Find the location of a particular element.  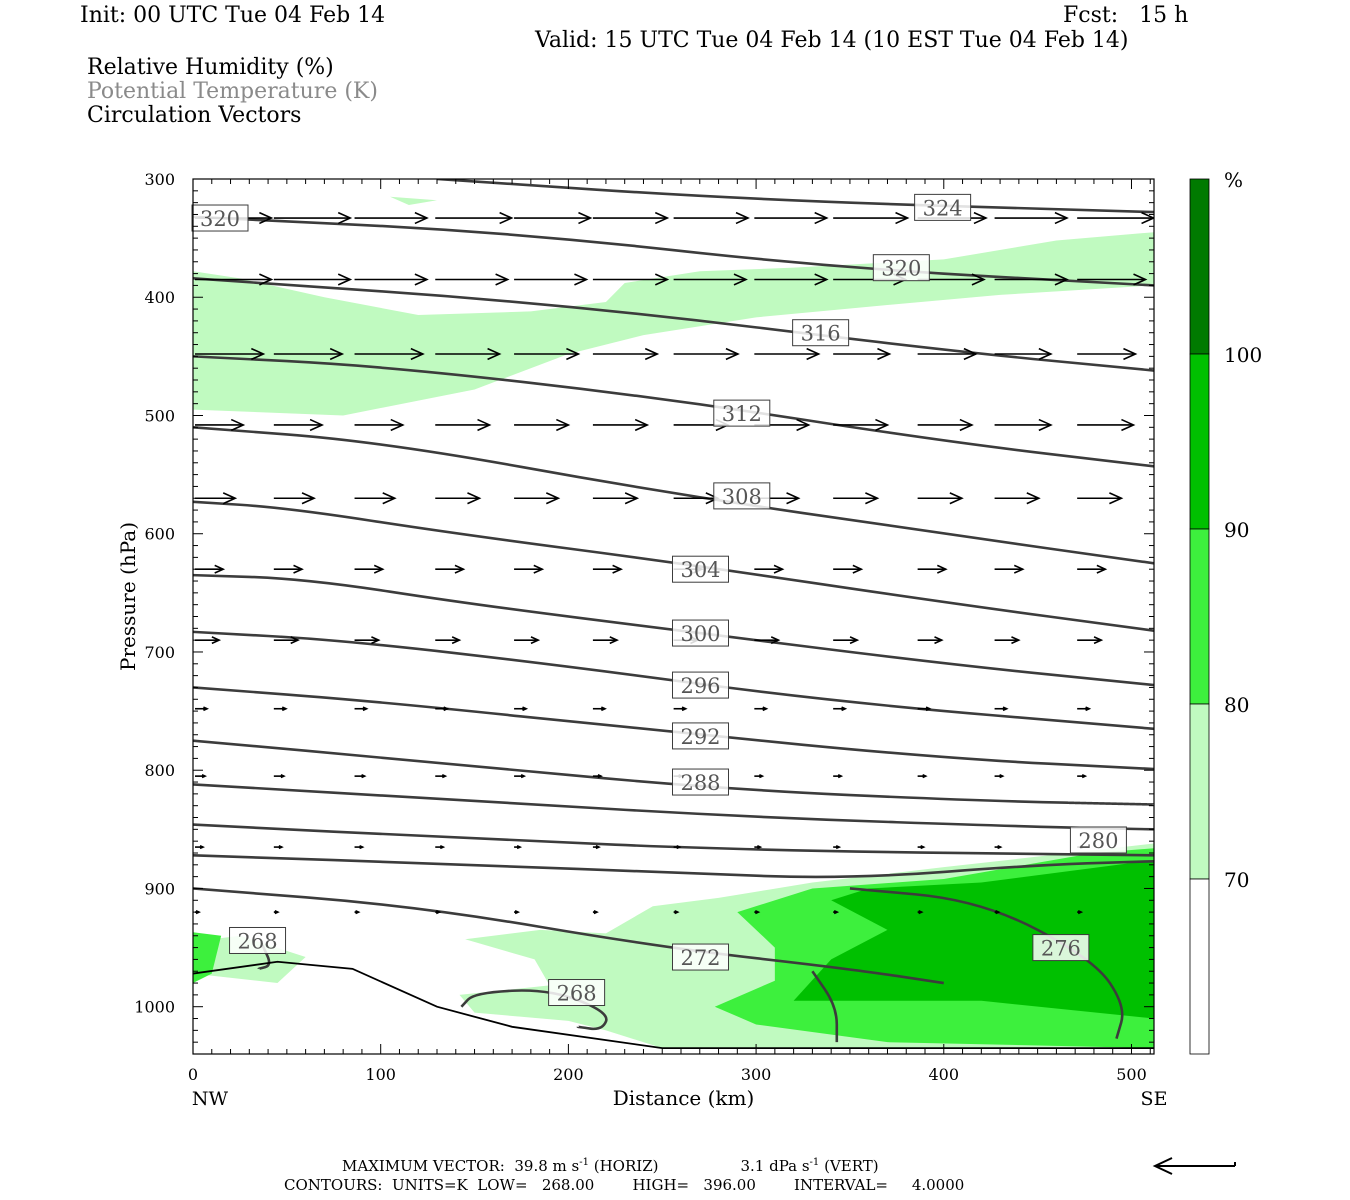

x-tick-label: 0 is located at coordinates (193, 1074).